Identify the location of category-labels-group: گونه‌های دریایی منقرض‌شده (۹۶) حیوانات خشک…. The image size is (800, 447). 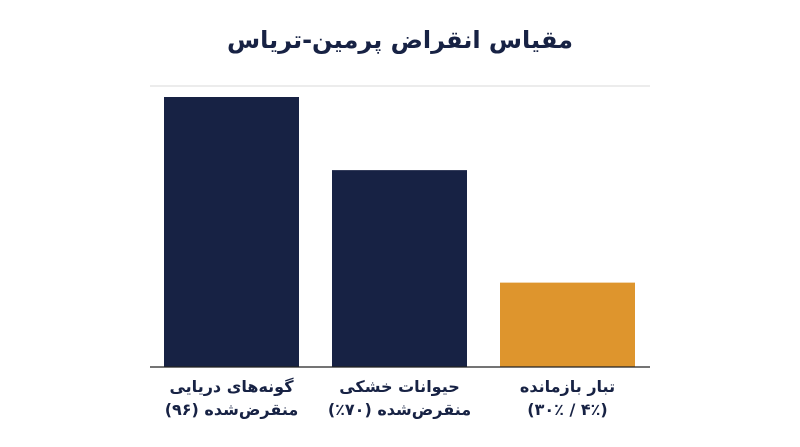
(390, 398).